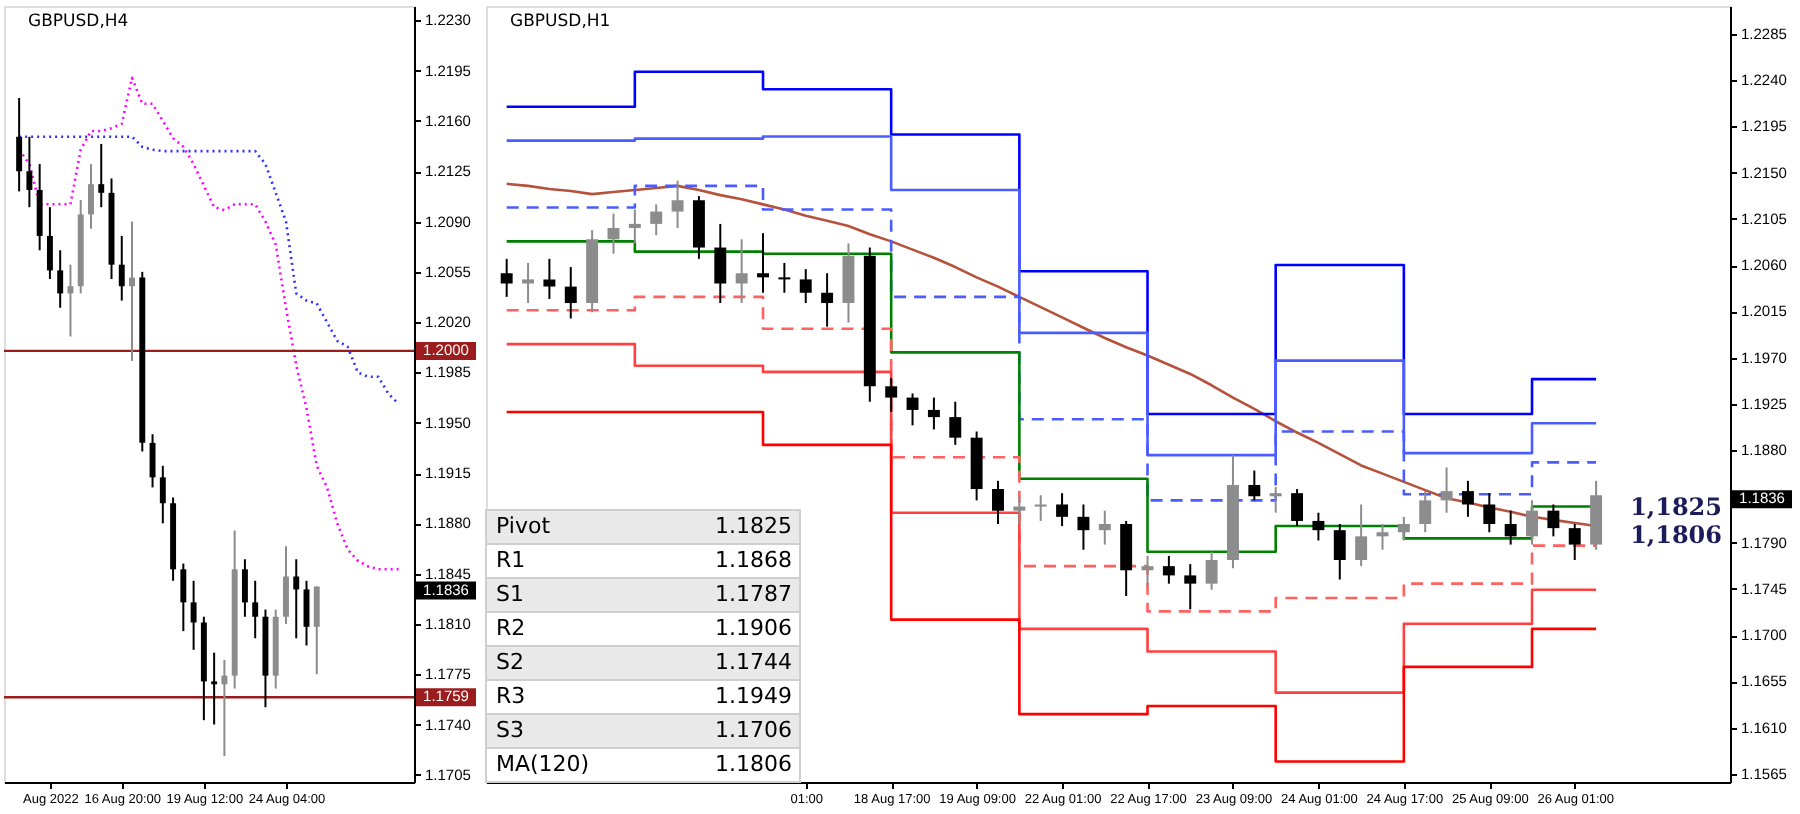 The image size is (1800, 814). I want to click on annotation: R2, so click(511, 628).